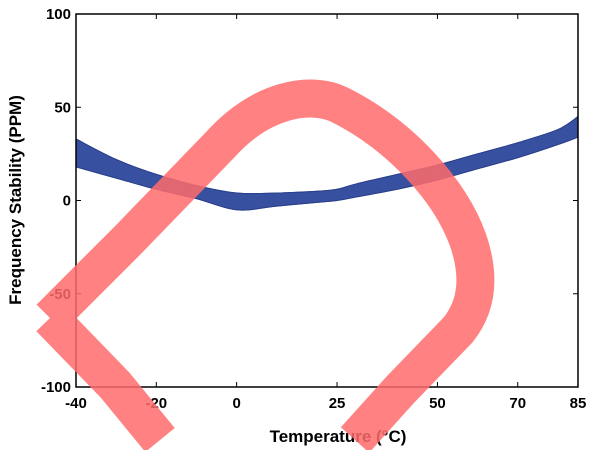  Describe the element at coordinates (58, 14) in the screenshot. I see `y-tick-label: 100` at that location.